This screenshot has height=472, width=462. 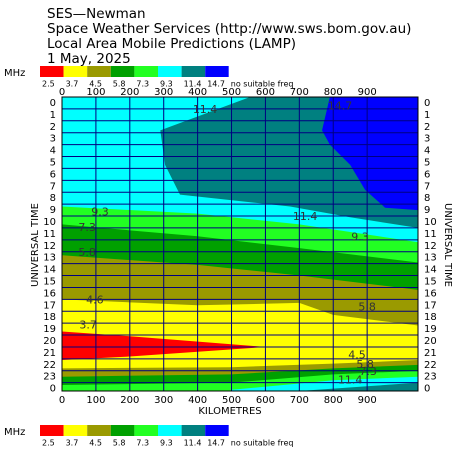 I want to click on y-tick-label-left: 6, so click(x=53, y=174).